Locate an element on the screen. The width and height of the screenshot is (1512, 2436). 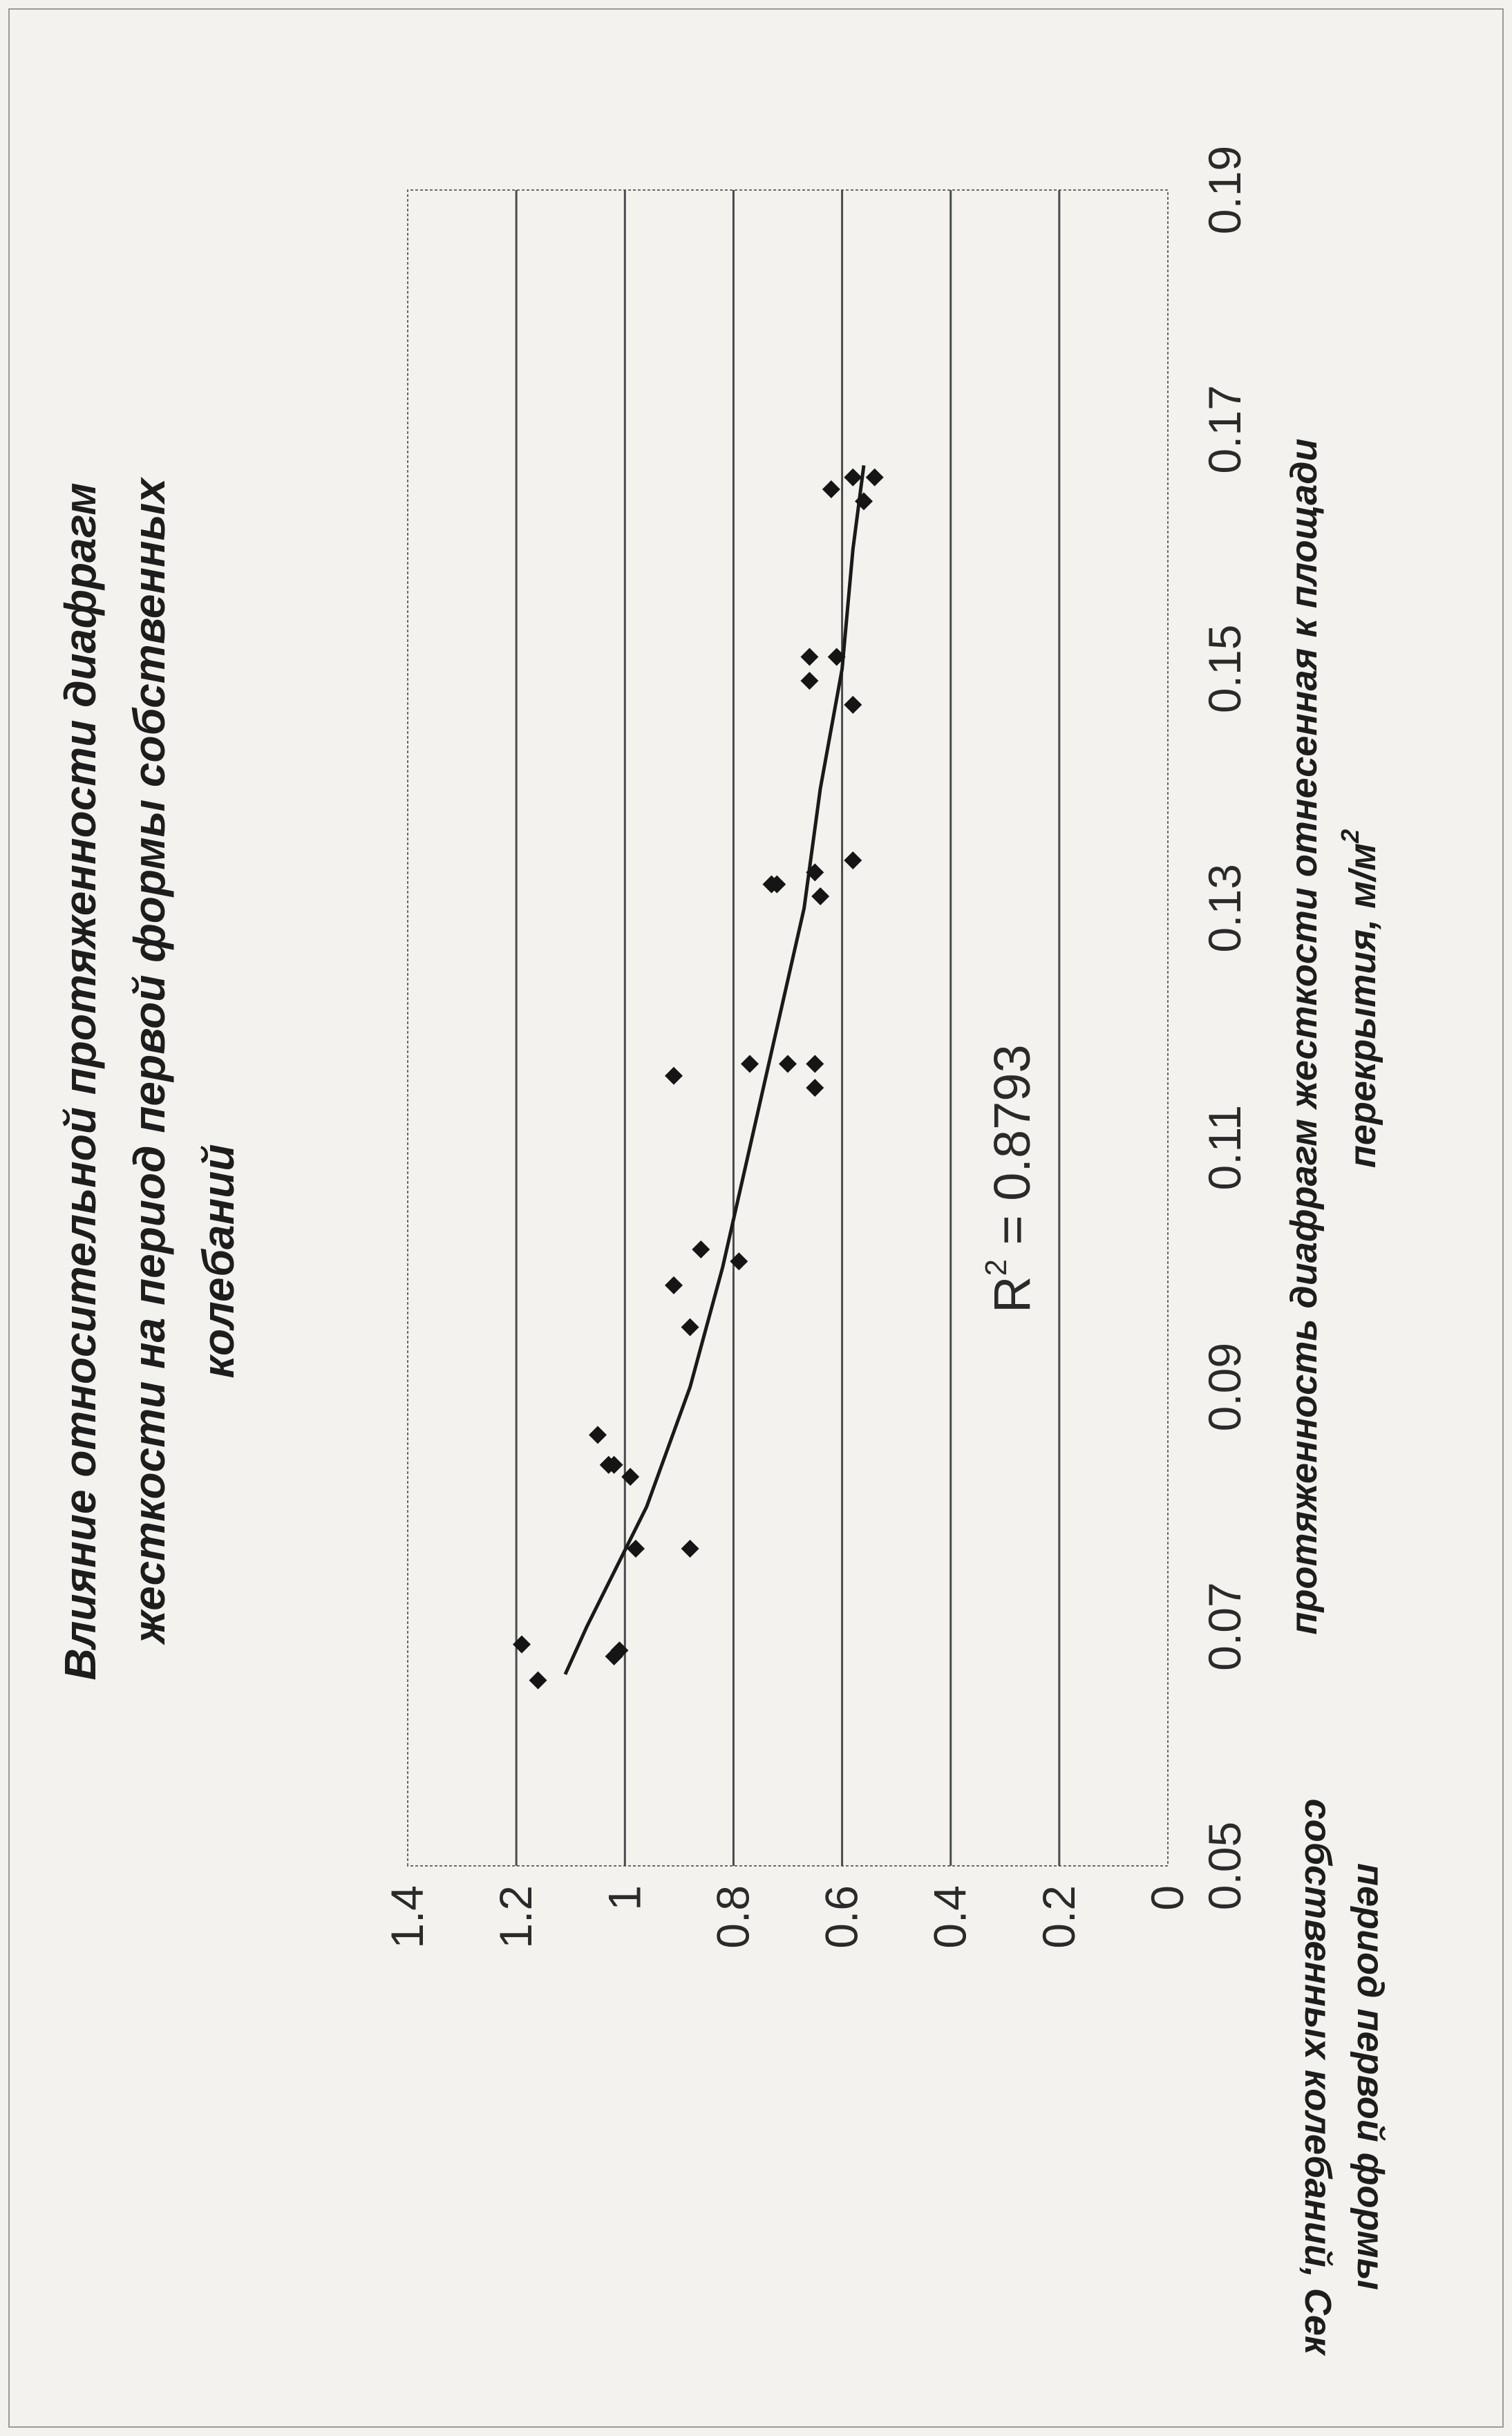
y-tick-label: 1 is located at coordinates (624, 1898).